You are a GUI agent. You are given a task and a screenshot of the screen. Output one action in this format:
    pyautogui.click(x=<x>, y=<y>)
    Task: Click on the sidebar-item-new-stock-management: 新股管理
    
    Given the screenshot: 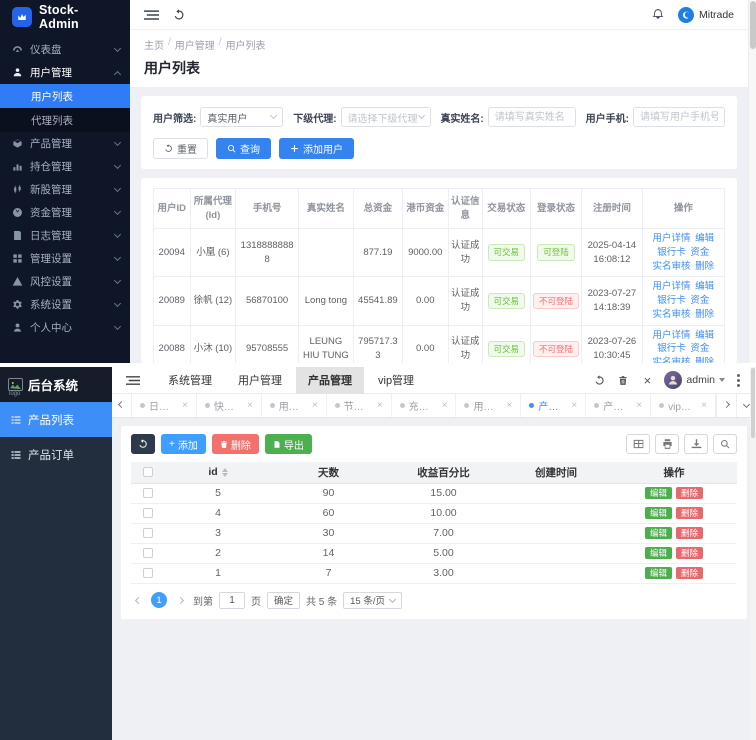 What is the action you would take?
    pyautogui.click(x=65, y=189)
    